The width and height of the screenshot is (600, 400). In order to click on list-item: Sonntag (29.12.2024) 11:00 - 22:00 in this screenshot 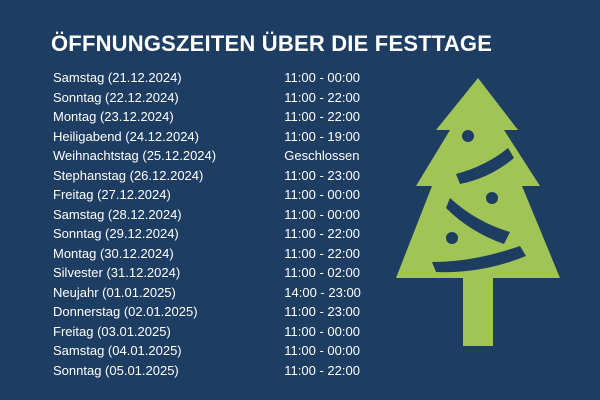, I will do `click(223, 234)`.